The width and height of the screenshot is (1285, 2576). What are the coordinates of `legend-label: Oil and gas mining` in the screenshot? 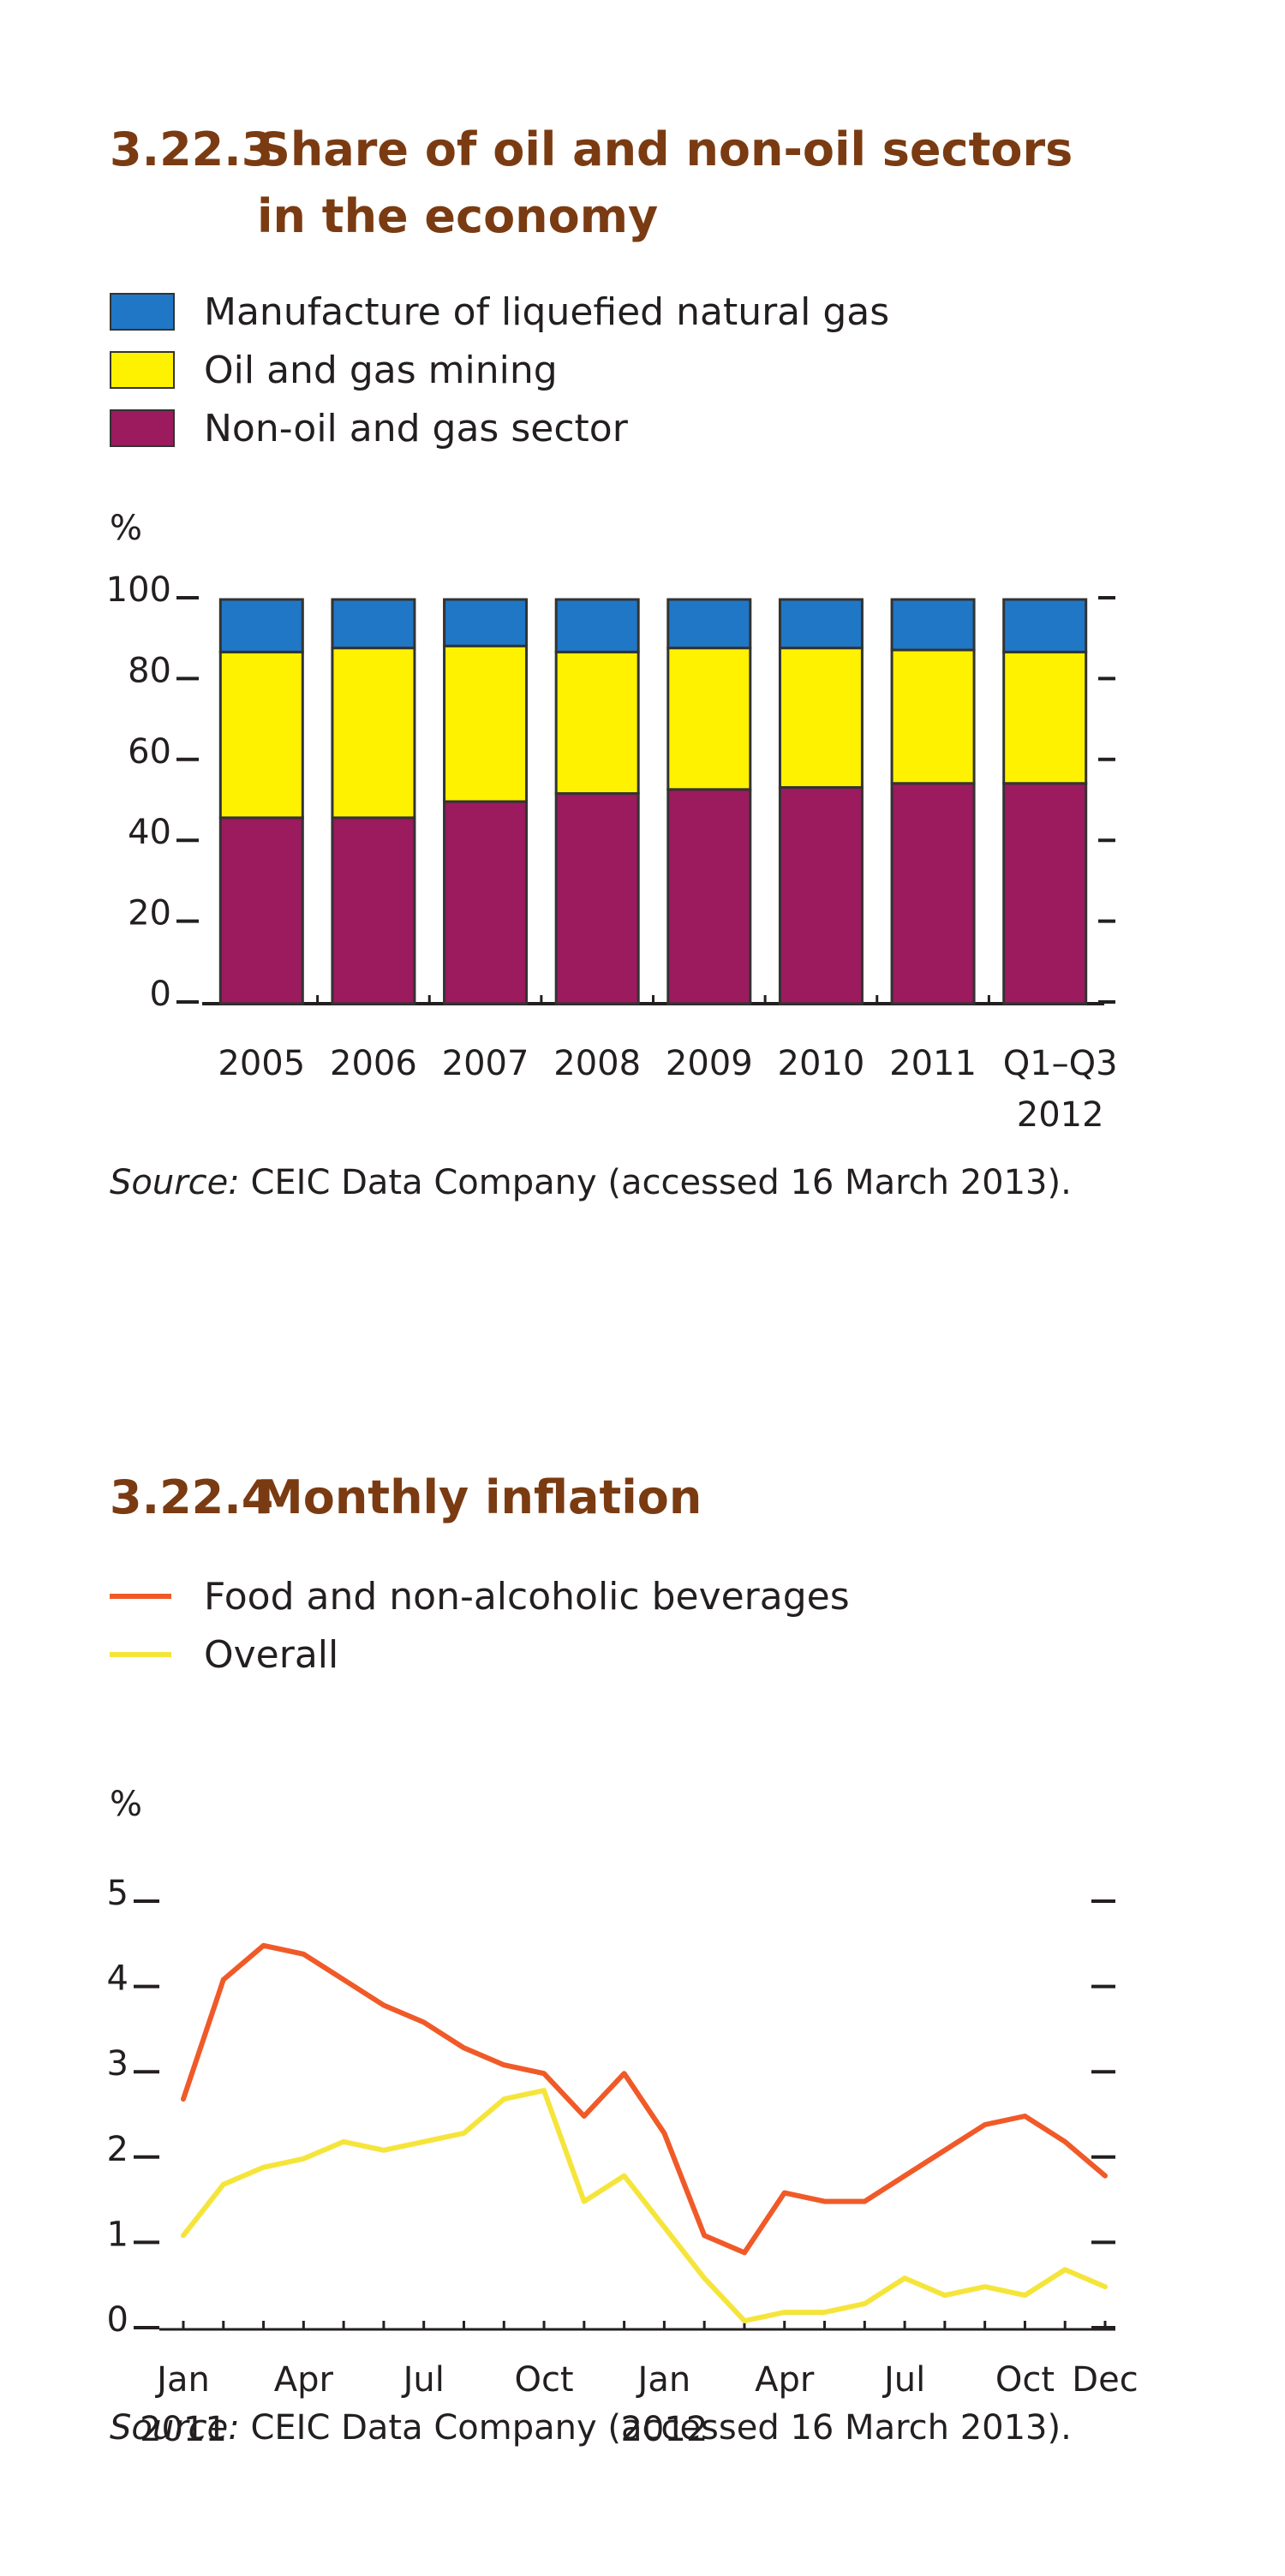 It's located at (381, 370).